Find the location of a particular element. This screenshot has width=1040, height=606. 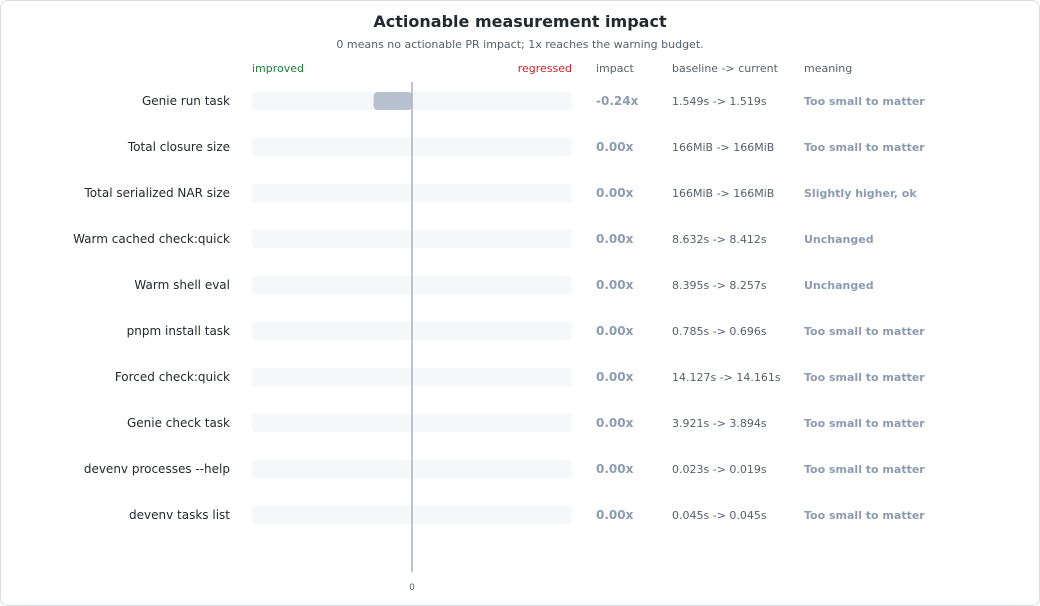

zero-tick-label: 0 is located at coordinates (412, 588).